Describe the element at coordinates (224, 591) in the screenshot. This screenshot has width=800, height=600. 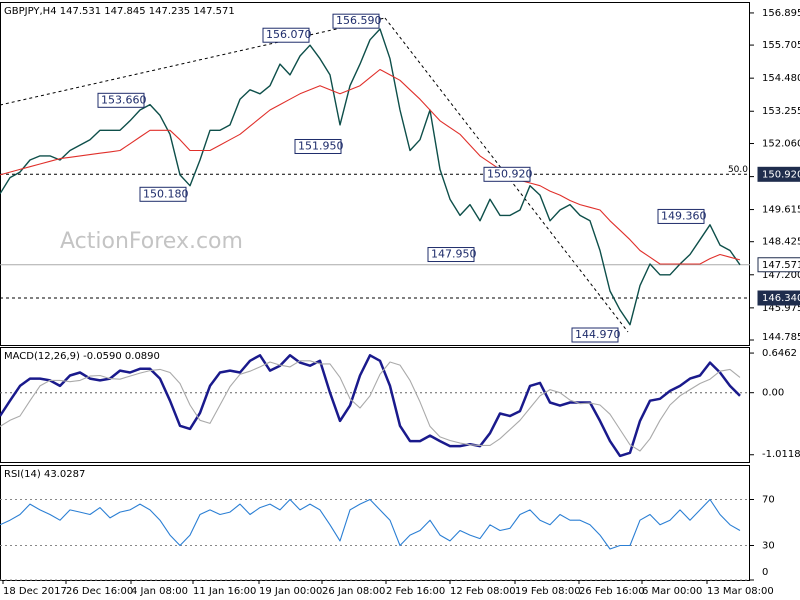
I see `x-tick-label: 11 Jan 16:00` at that location.